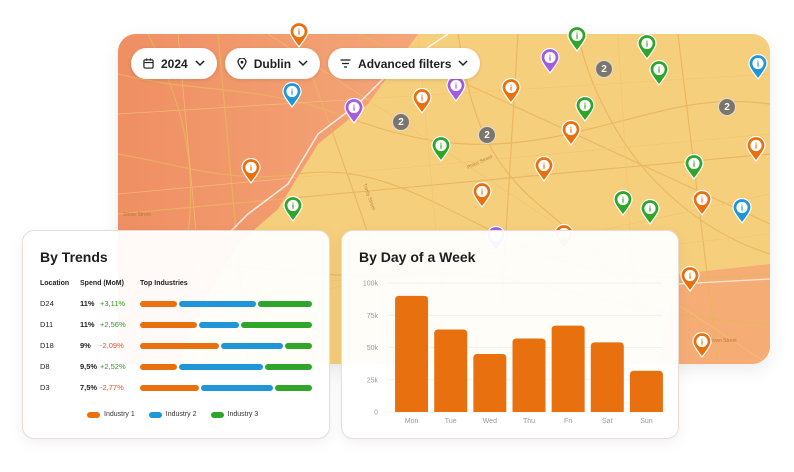 This screenshot has width=794, height=472. What do you see at coordinates (417, 257) in the screenshot?
I see `chart-title: By Day of a Week` at bounding box center [417, 257].